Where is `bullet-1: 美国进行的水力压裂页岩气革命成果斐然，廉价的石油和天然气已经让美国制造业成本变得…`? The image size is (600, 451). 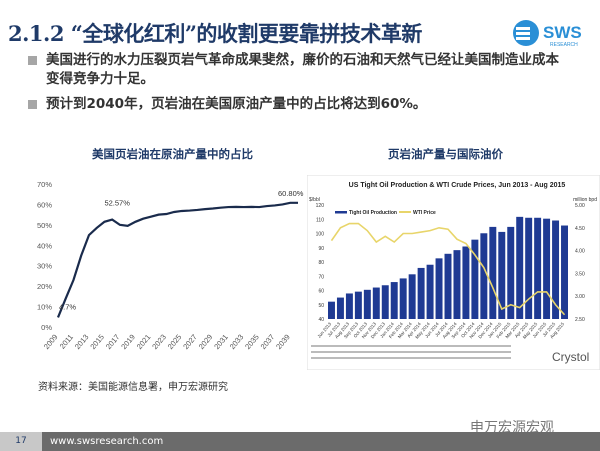
bullet-1: 美国进行的水力压裂页岩气革命成果斐然，廉价的石油和天然气已经让美国制造业成本变得… is located at coordinates (298, 70).